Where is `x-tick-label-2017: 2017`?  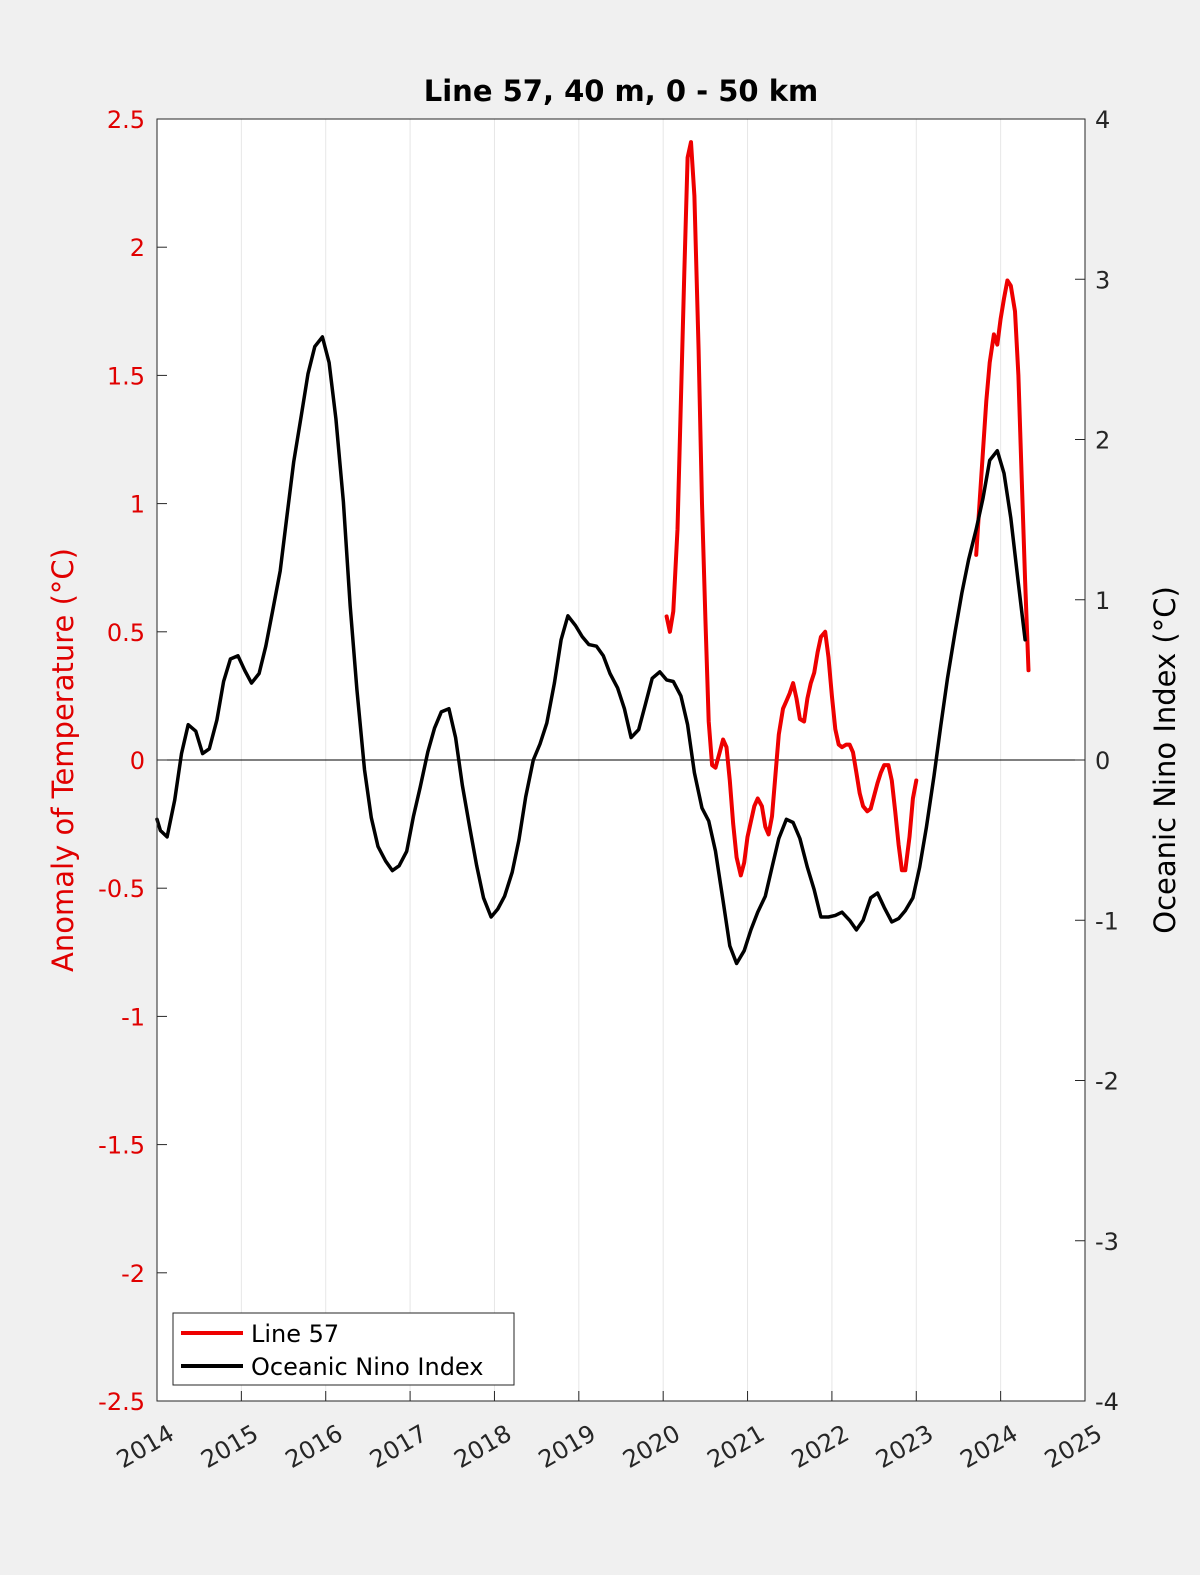
x-tick-label-2017: 2017 is located at coordinates (398, 1446).